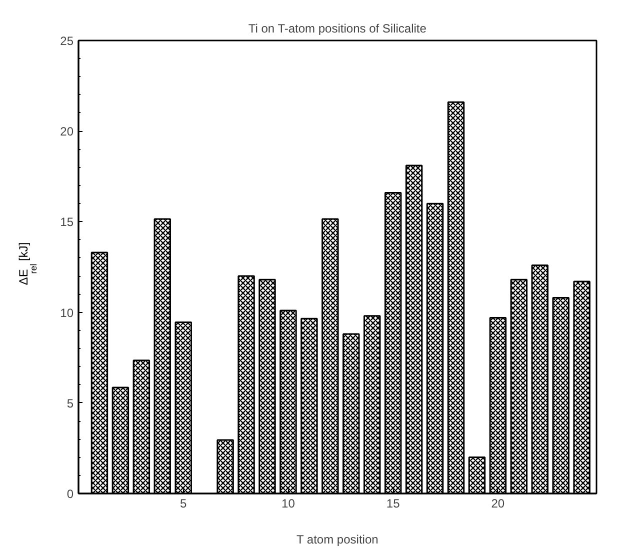 The width and height of the screenshot is (626, 553). What do you see at coordinates (67, 313) in the screenshot?
I see `y-tick-label: 10` at bounding box center [67, 313].